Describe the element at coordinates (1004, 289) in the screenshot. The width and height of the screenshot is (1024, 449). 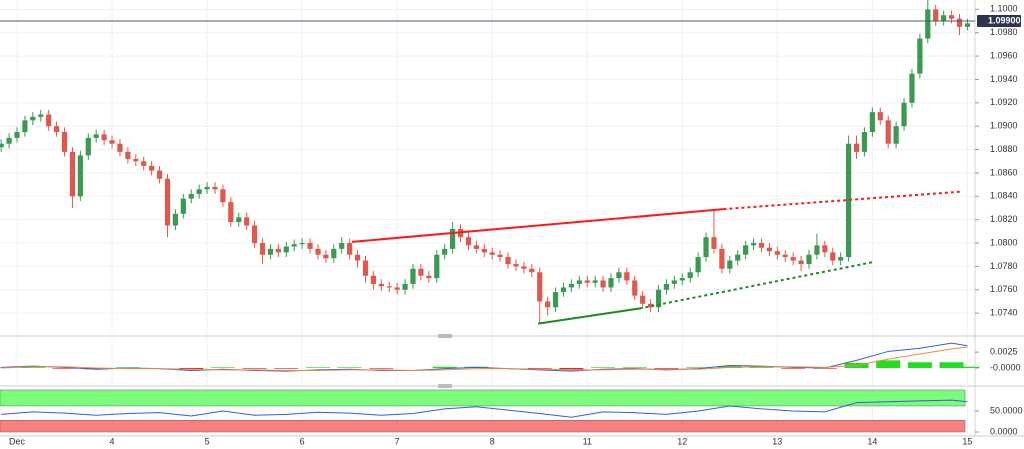
I see `y-tick-label: 1.0760` at that location.